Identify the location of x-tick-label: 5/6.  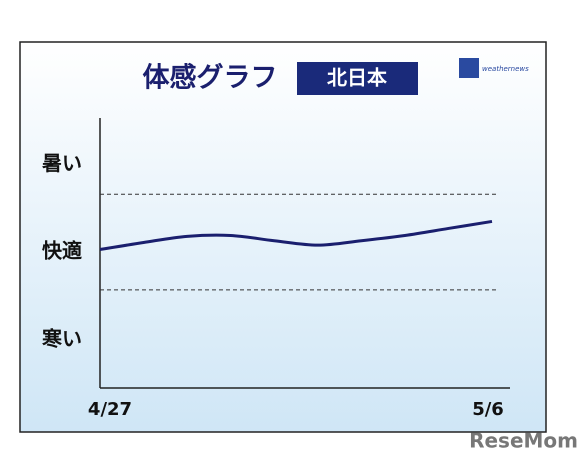
(488, 409).